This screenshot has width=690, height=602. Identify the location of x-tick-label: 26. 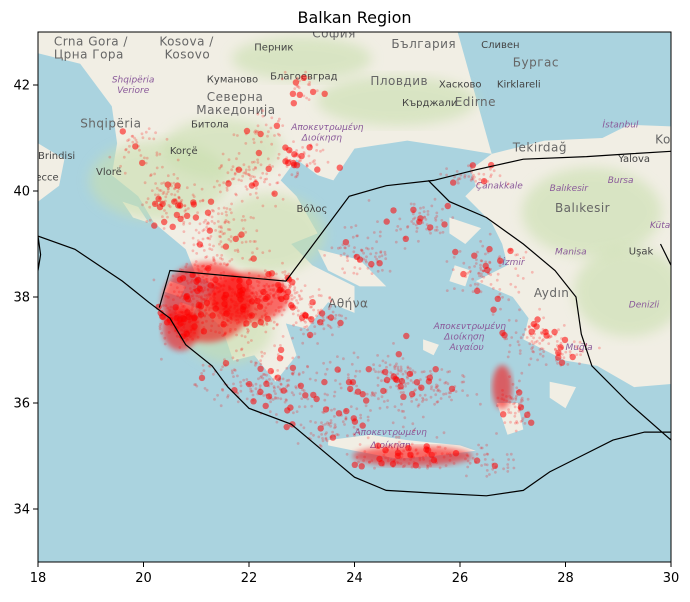
(460, 578).